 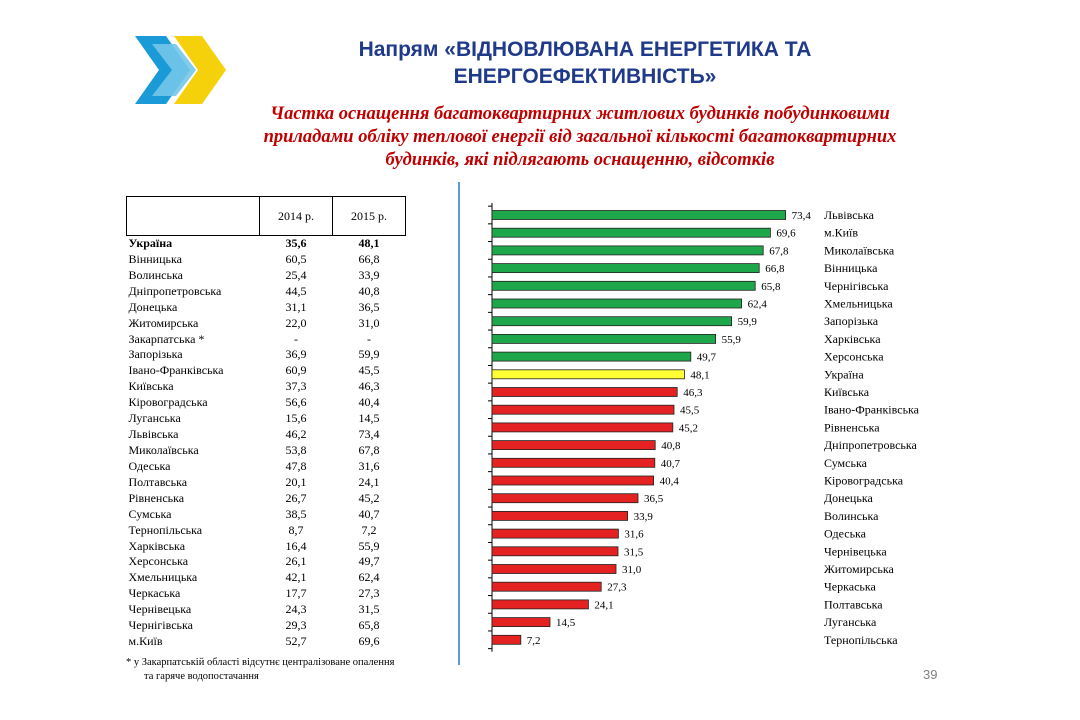 I want to click on table-cell-2014: 20,1, so click(x=296, y=481).